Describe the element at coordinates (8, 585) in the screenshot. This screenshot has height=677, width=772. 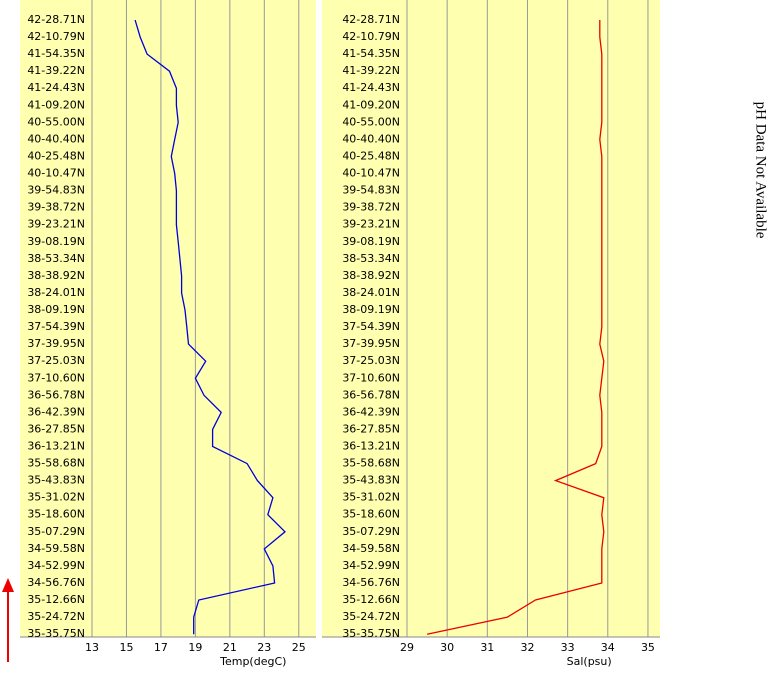
I see `arrow-head` at that location.